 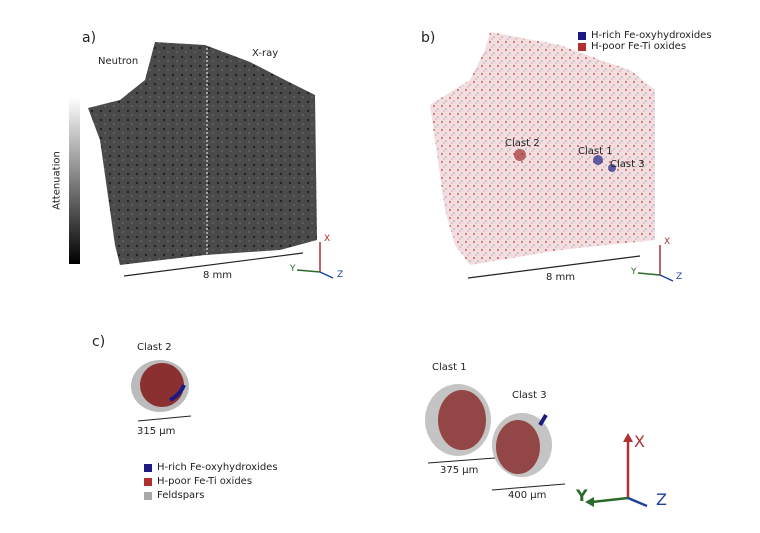 I want to click on axis-z-label-c: Z, so click(x=661, y=499).